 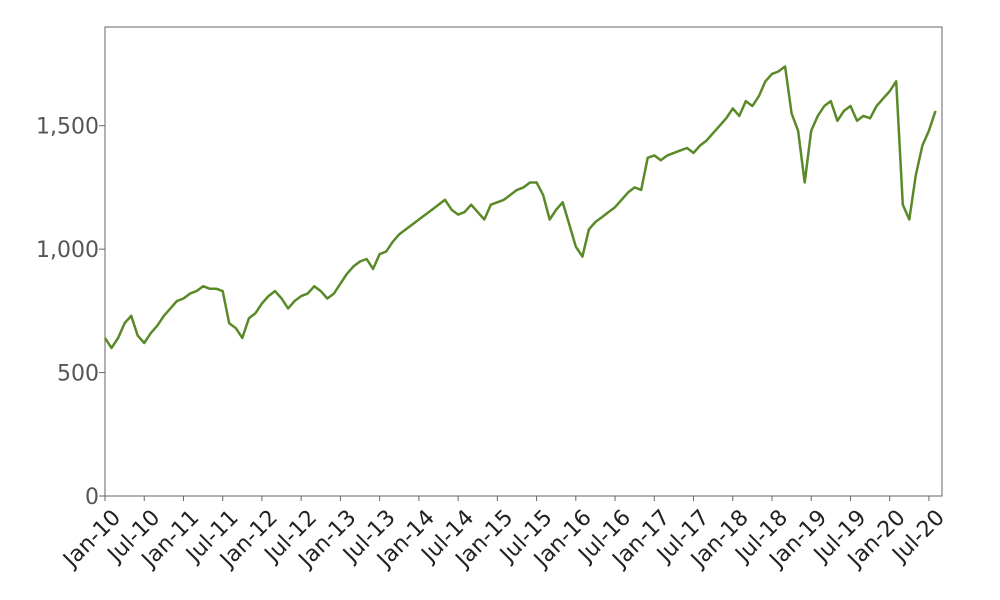 What do you see at coordinates (70, 312) in the screenshot?
I see `y-axis-ticks: 0 500 1,000 1,500` at bounding box center [70, 312].